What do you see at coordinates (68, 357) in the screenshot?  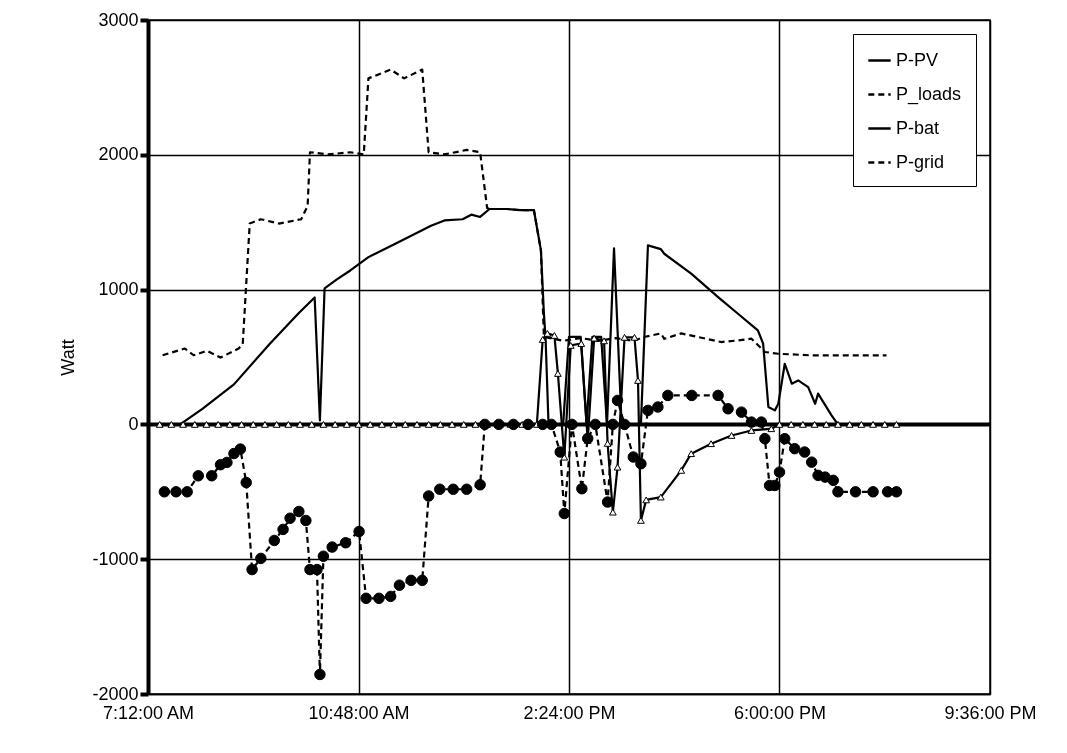 I see `y-axis-title: Watt` at bounding box center [68, 357].